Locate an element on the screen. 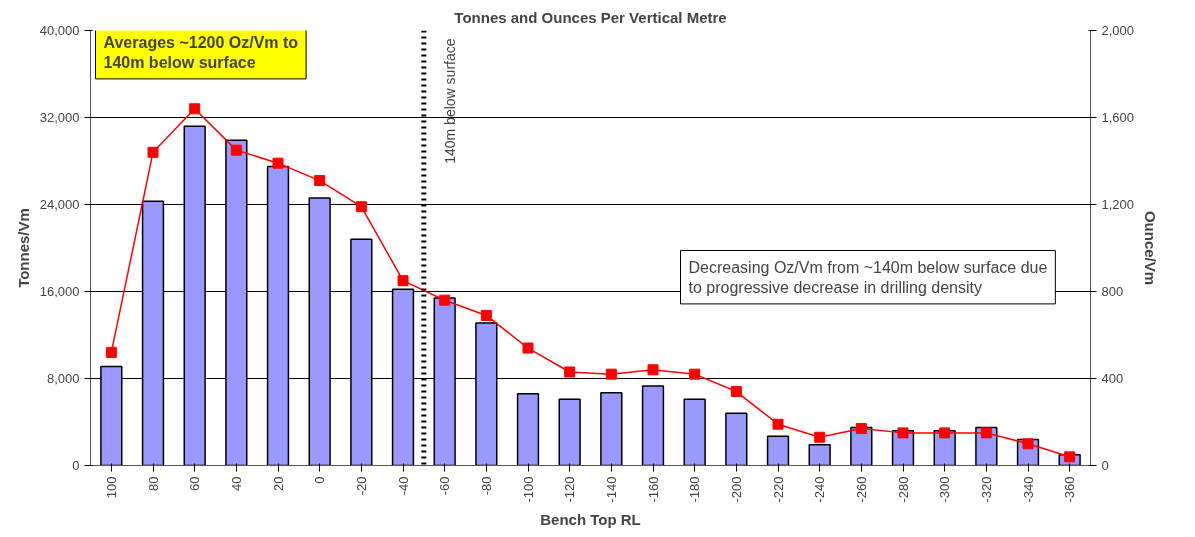  annotation: Decreasing Oz/Vm from ~140m below surface due to progressive decrease in drilling density is located at coordinates (868, 277).